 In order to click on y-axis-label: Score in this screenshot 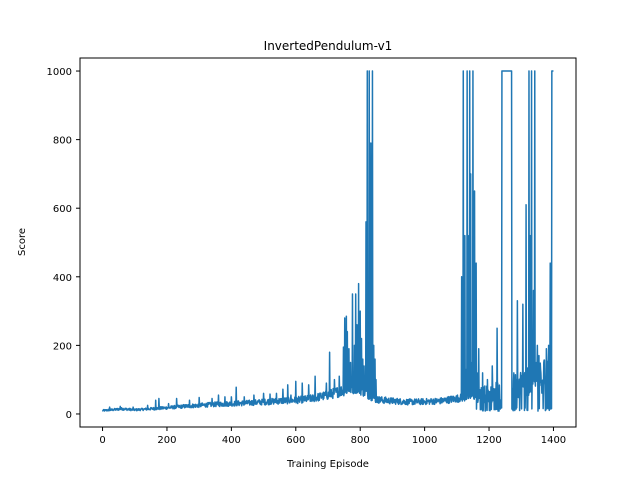, I will do `click(22, 242)`.